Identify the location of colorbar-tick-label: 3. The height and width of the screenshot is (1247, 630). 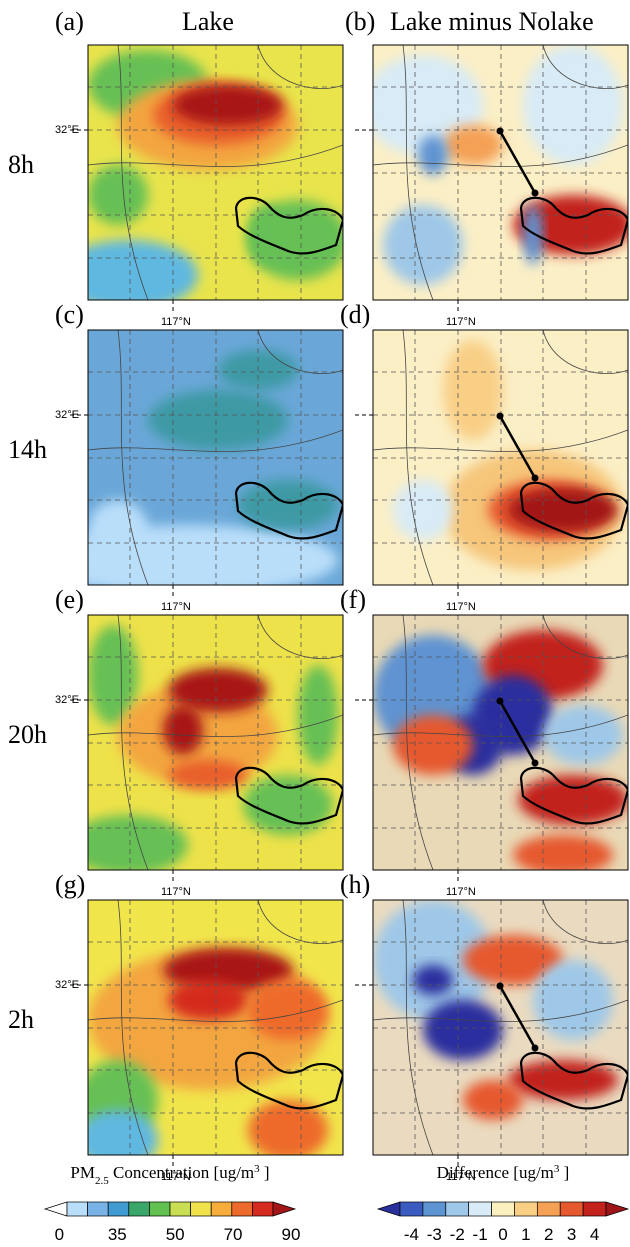
(571, 1234).